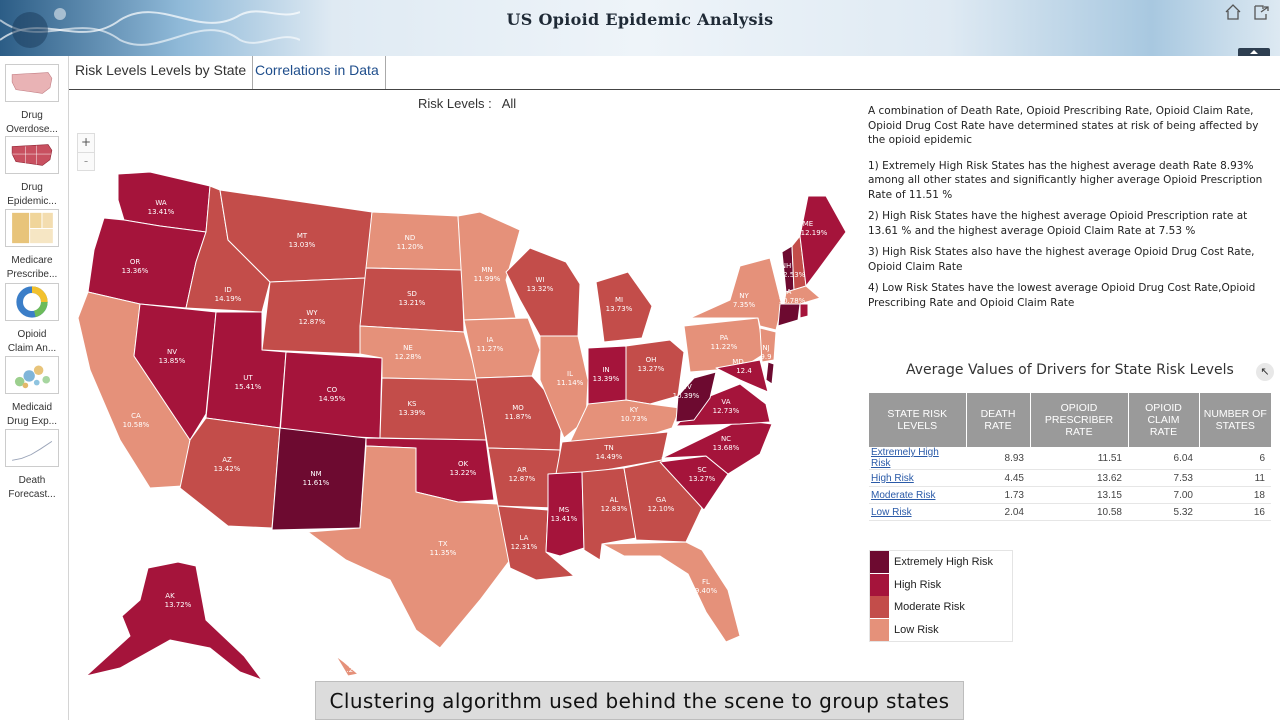 The width and height of the screenshot is (1280, 721). What do you see at coordinates (917, 478) in the screenshot?
I see `risk-level-link: High Risk` at bounding box center [917, 478].